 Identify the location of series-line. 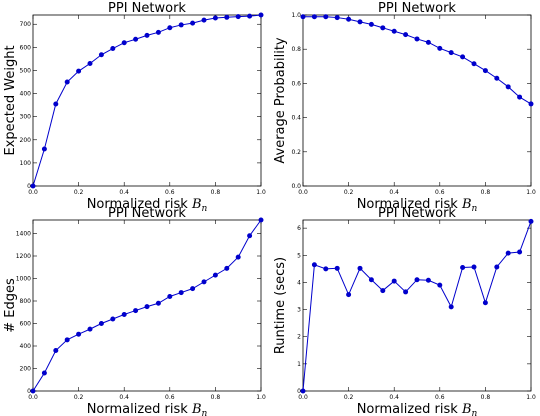
(417, 60).